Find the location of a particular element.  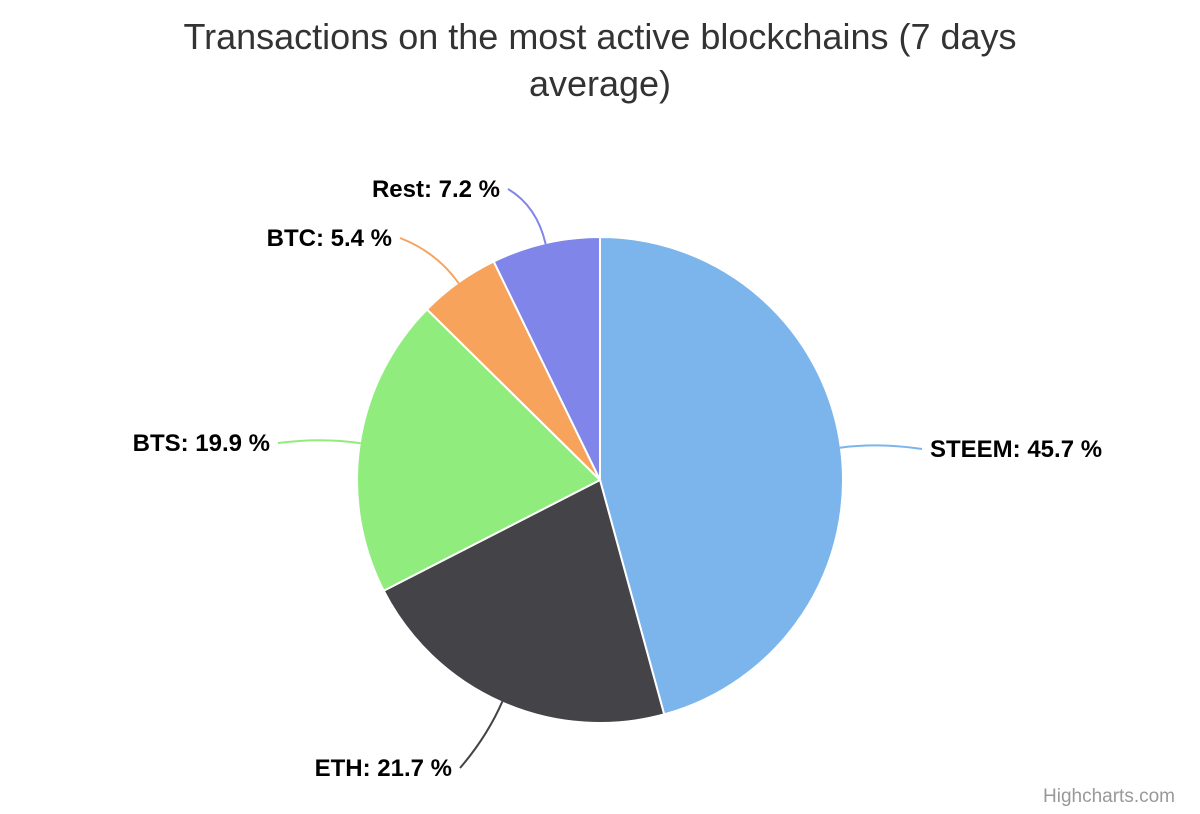

label-connector-rest is located at coordinates (527, 216).